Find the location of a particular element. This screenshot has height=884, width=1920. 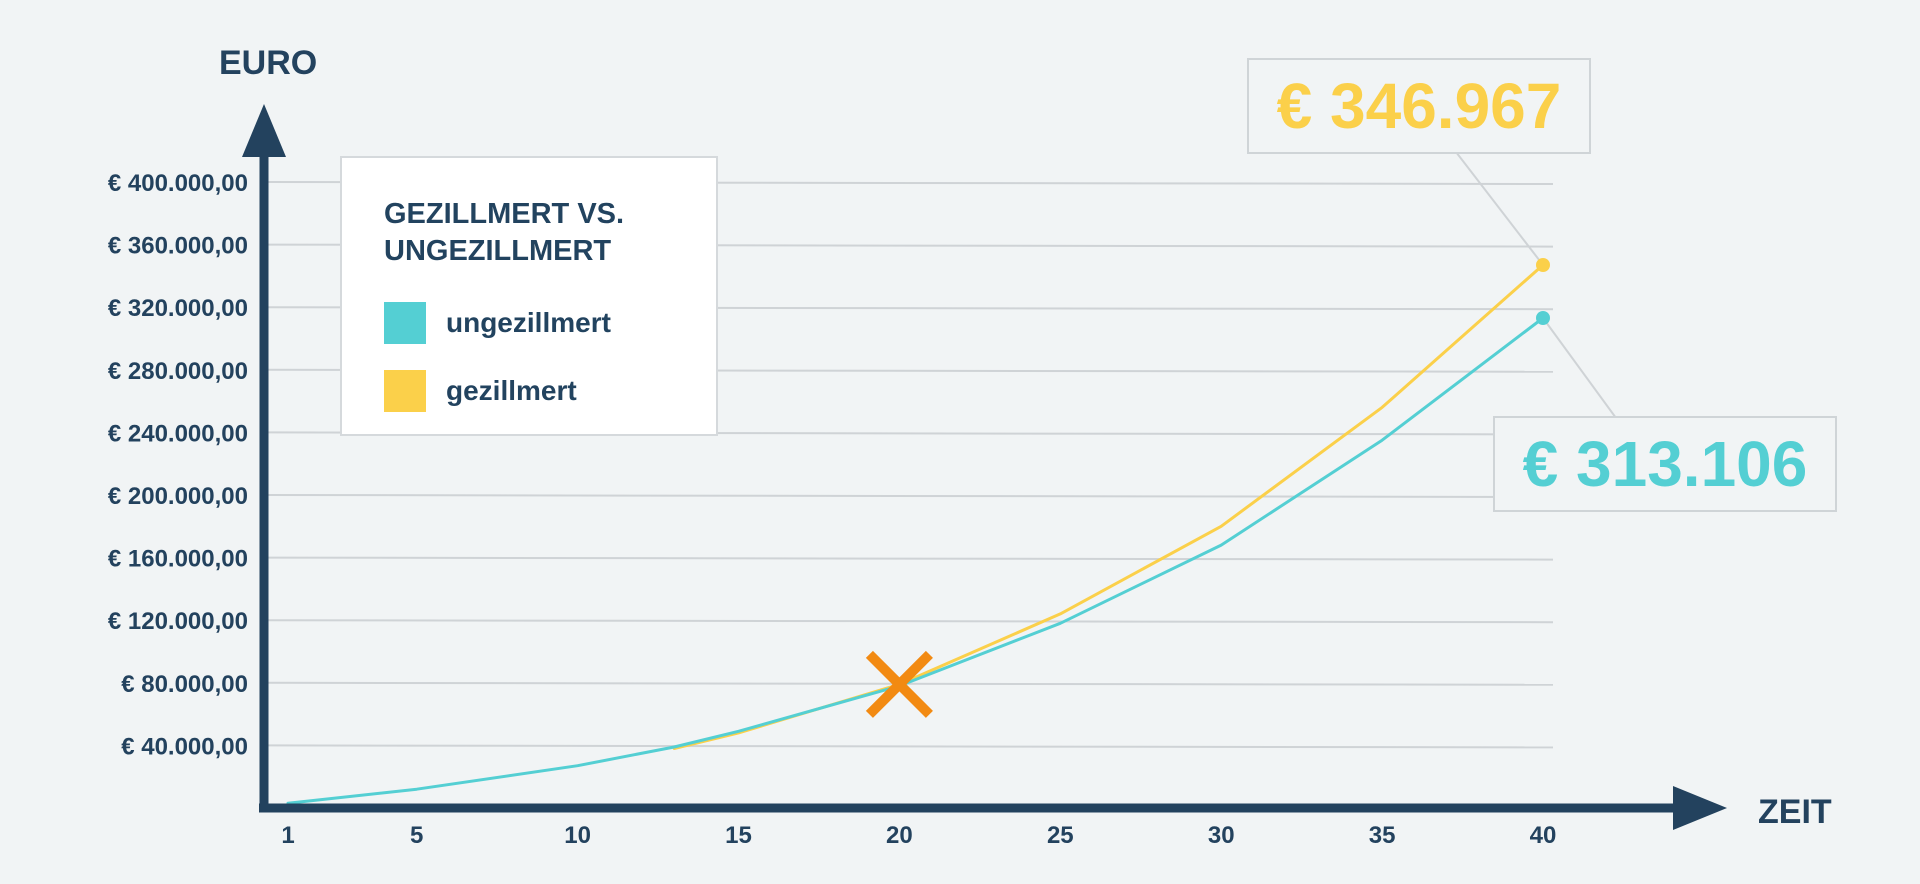

y-tick-label: € 360.000,00 is located at coordinates (178, 246).